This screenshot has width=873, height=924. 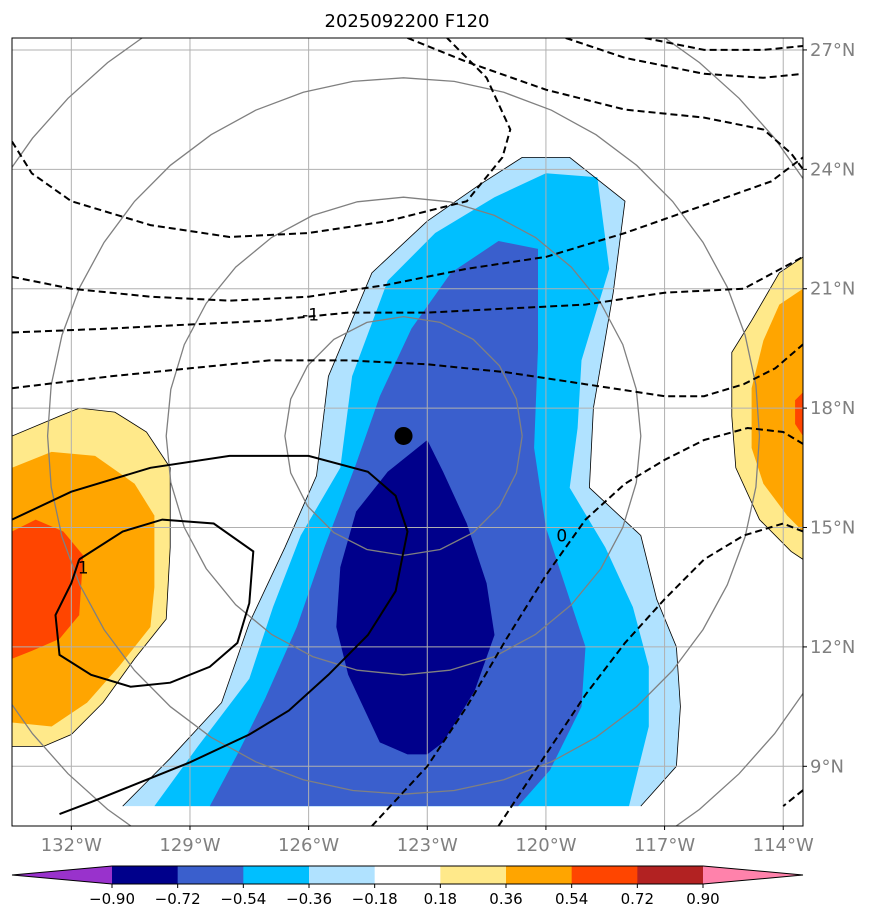 What do you see at coordinates (243, 899) in the screenshot?
I see `colorbar-tick-label-2: −0.54` at bounding box center [243, 899].